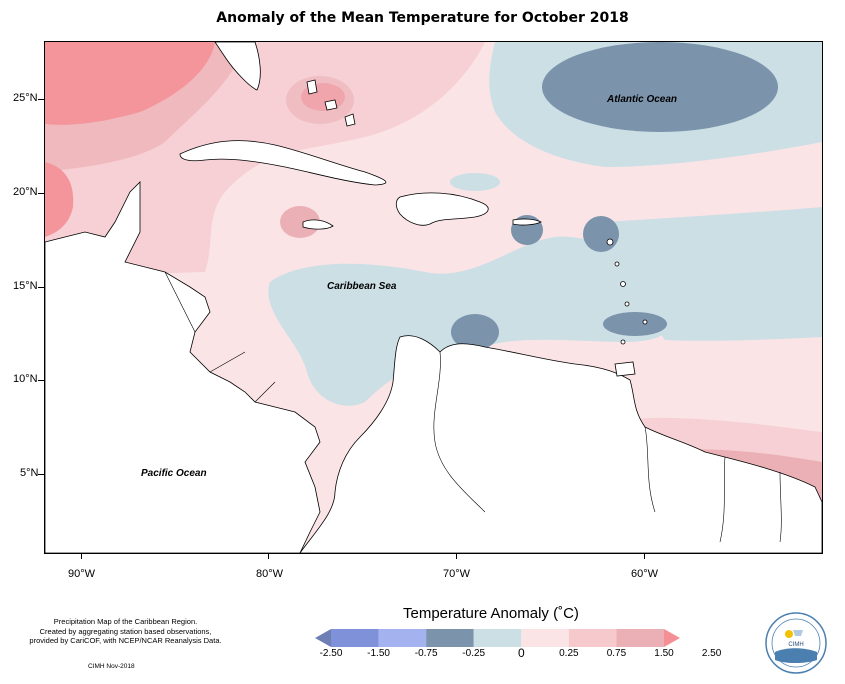  What do you see at coordinates (645, 322) in the screenshot?
I see `land-island-barbados` at bounding box center [645, 322].